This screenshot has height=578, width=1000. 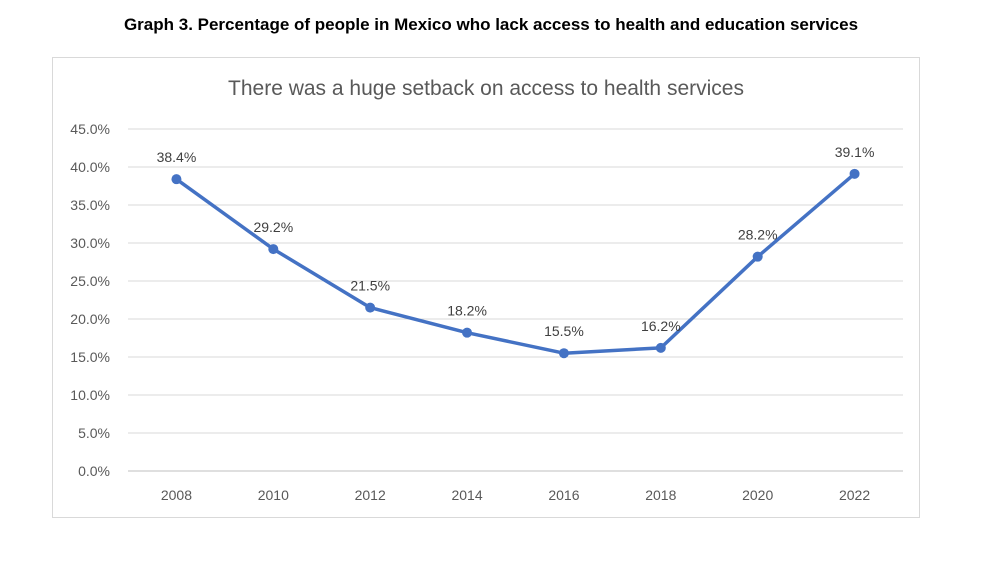 I want to click on data-label: 15.5%, so click(x=564, y=331).